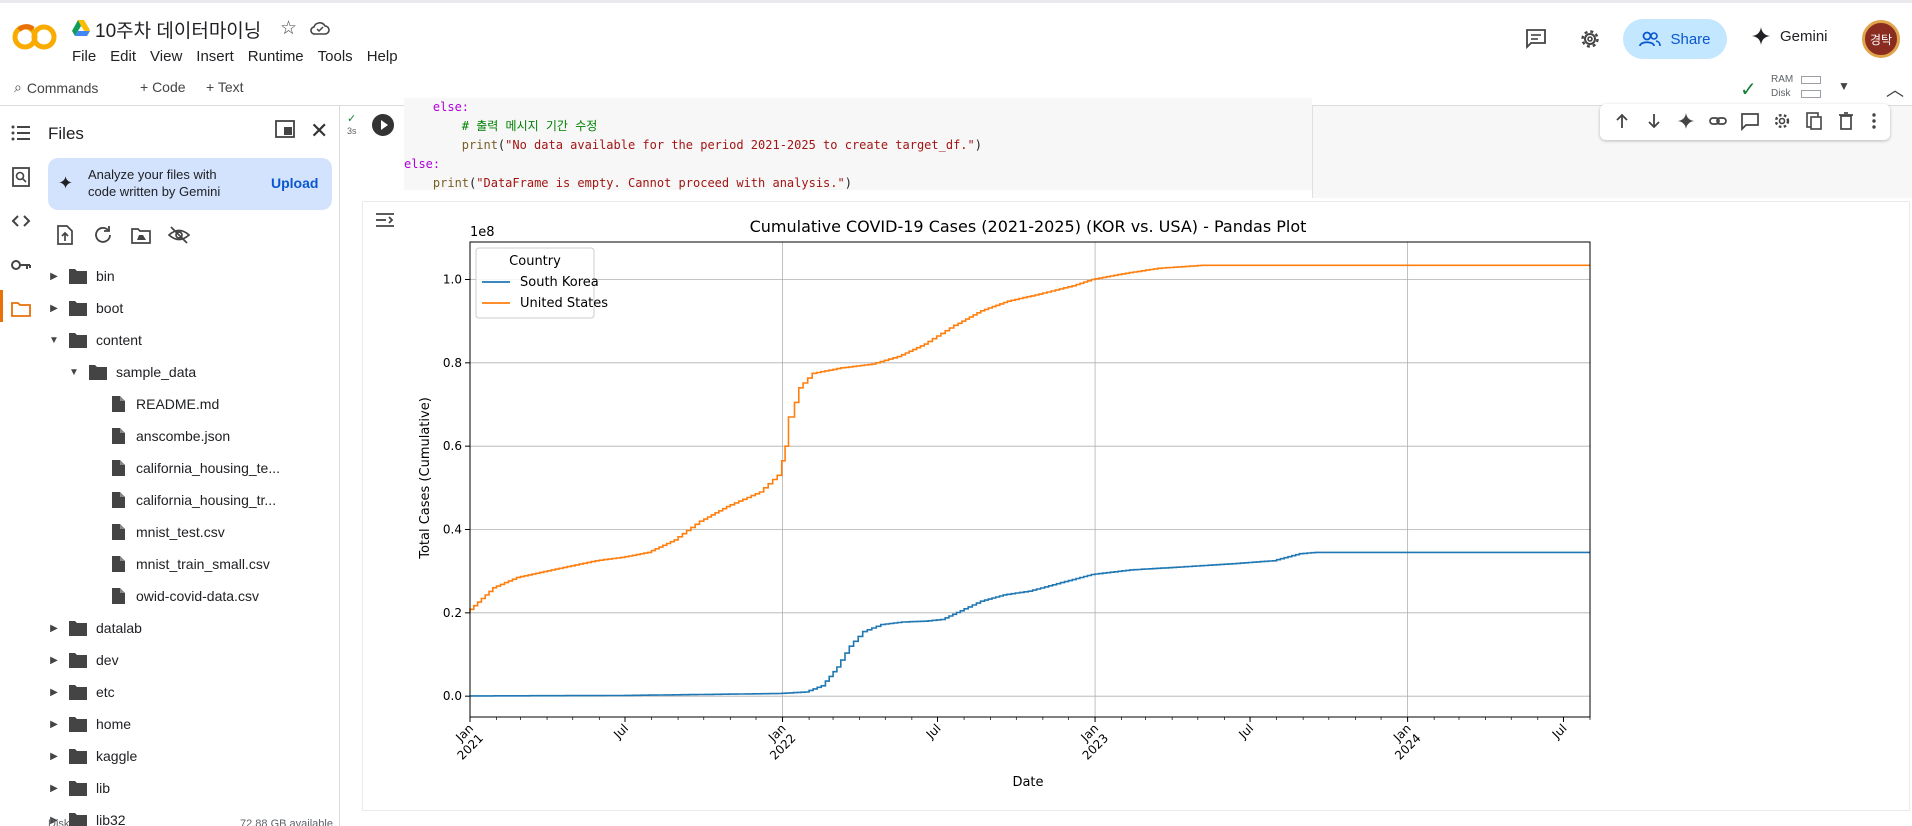 The image size is (1912, 826). I want to click on add-code-button: + Code, so click(163, 87).